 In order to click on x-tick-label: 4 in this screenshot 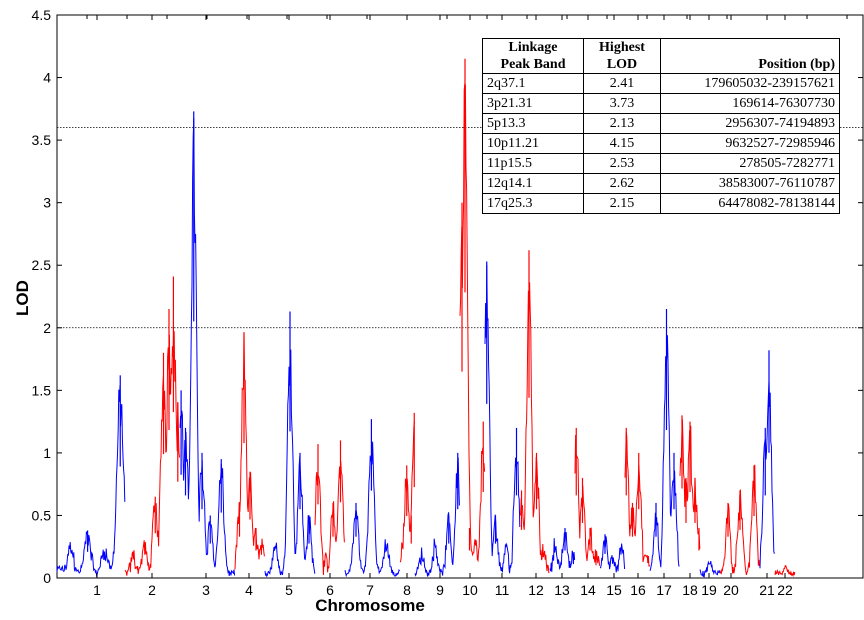, I will do `click(249, 590)`.